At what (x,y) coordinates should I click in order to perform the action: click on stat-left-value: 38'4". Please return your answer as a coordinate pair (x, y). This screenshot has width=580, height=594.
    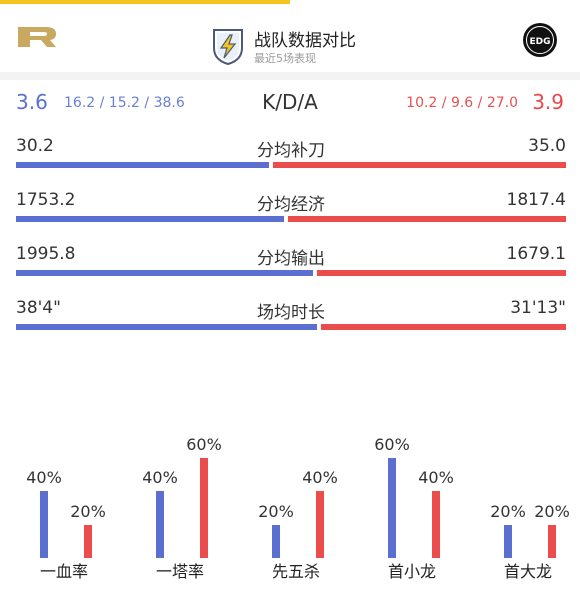
    Looking at the image, I should click on (38, 308).